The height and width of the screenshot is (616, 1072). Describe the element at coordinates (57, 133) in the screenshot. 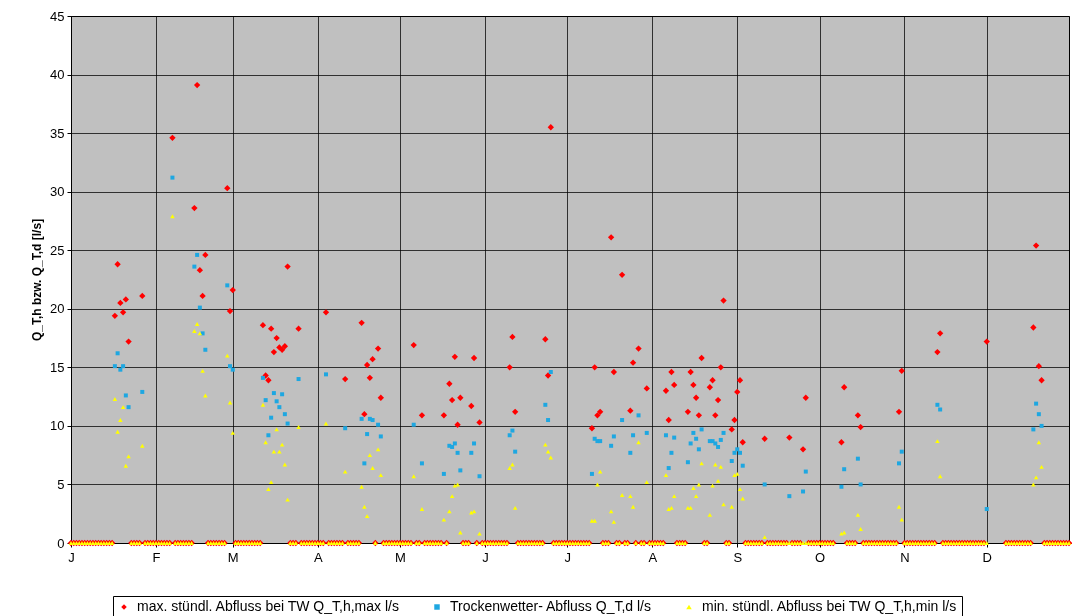

I see `y-tick-label: 35` at that location.